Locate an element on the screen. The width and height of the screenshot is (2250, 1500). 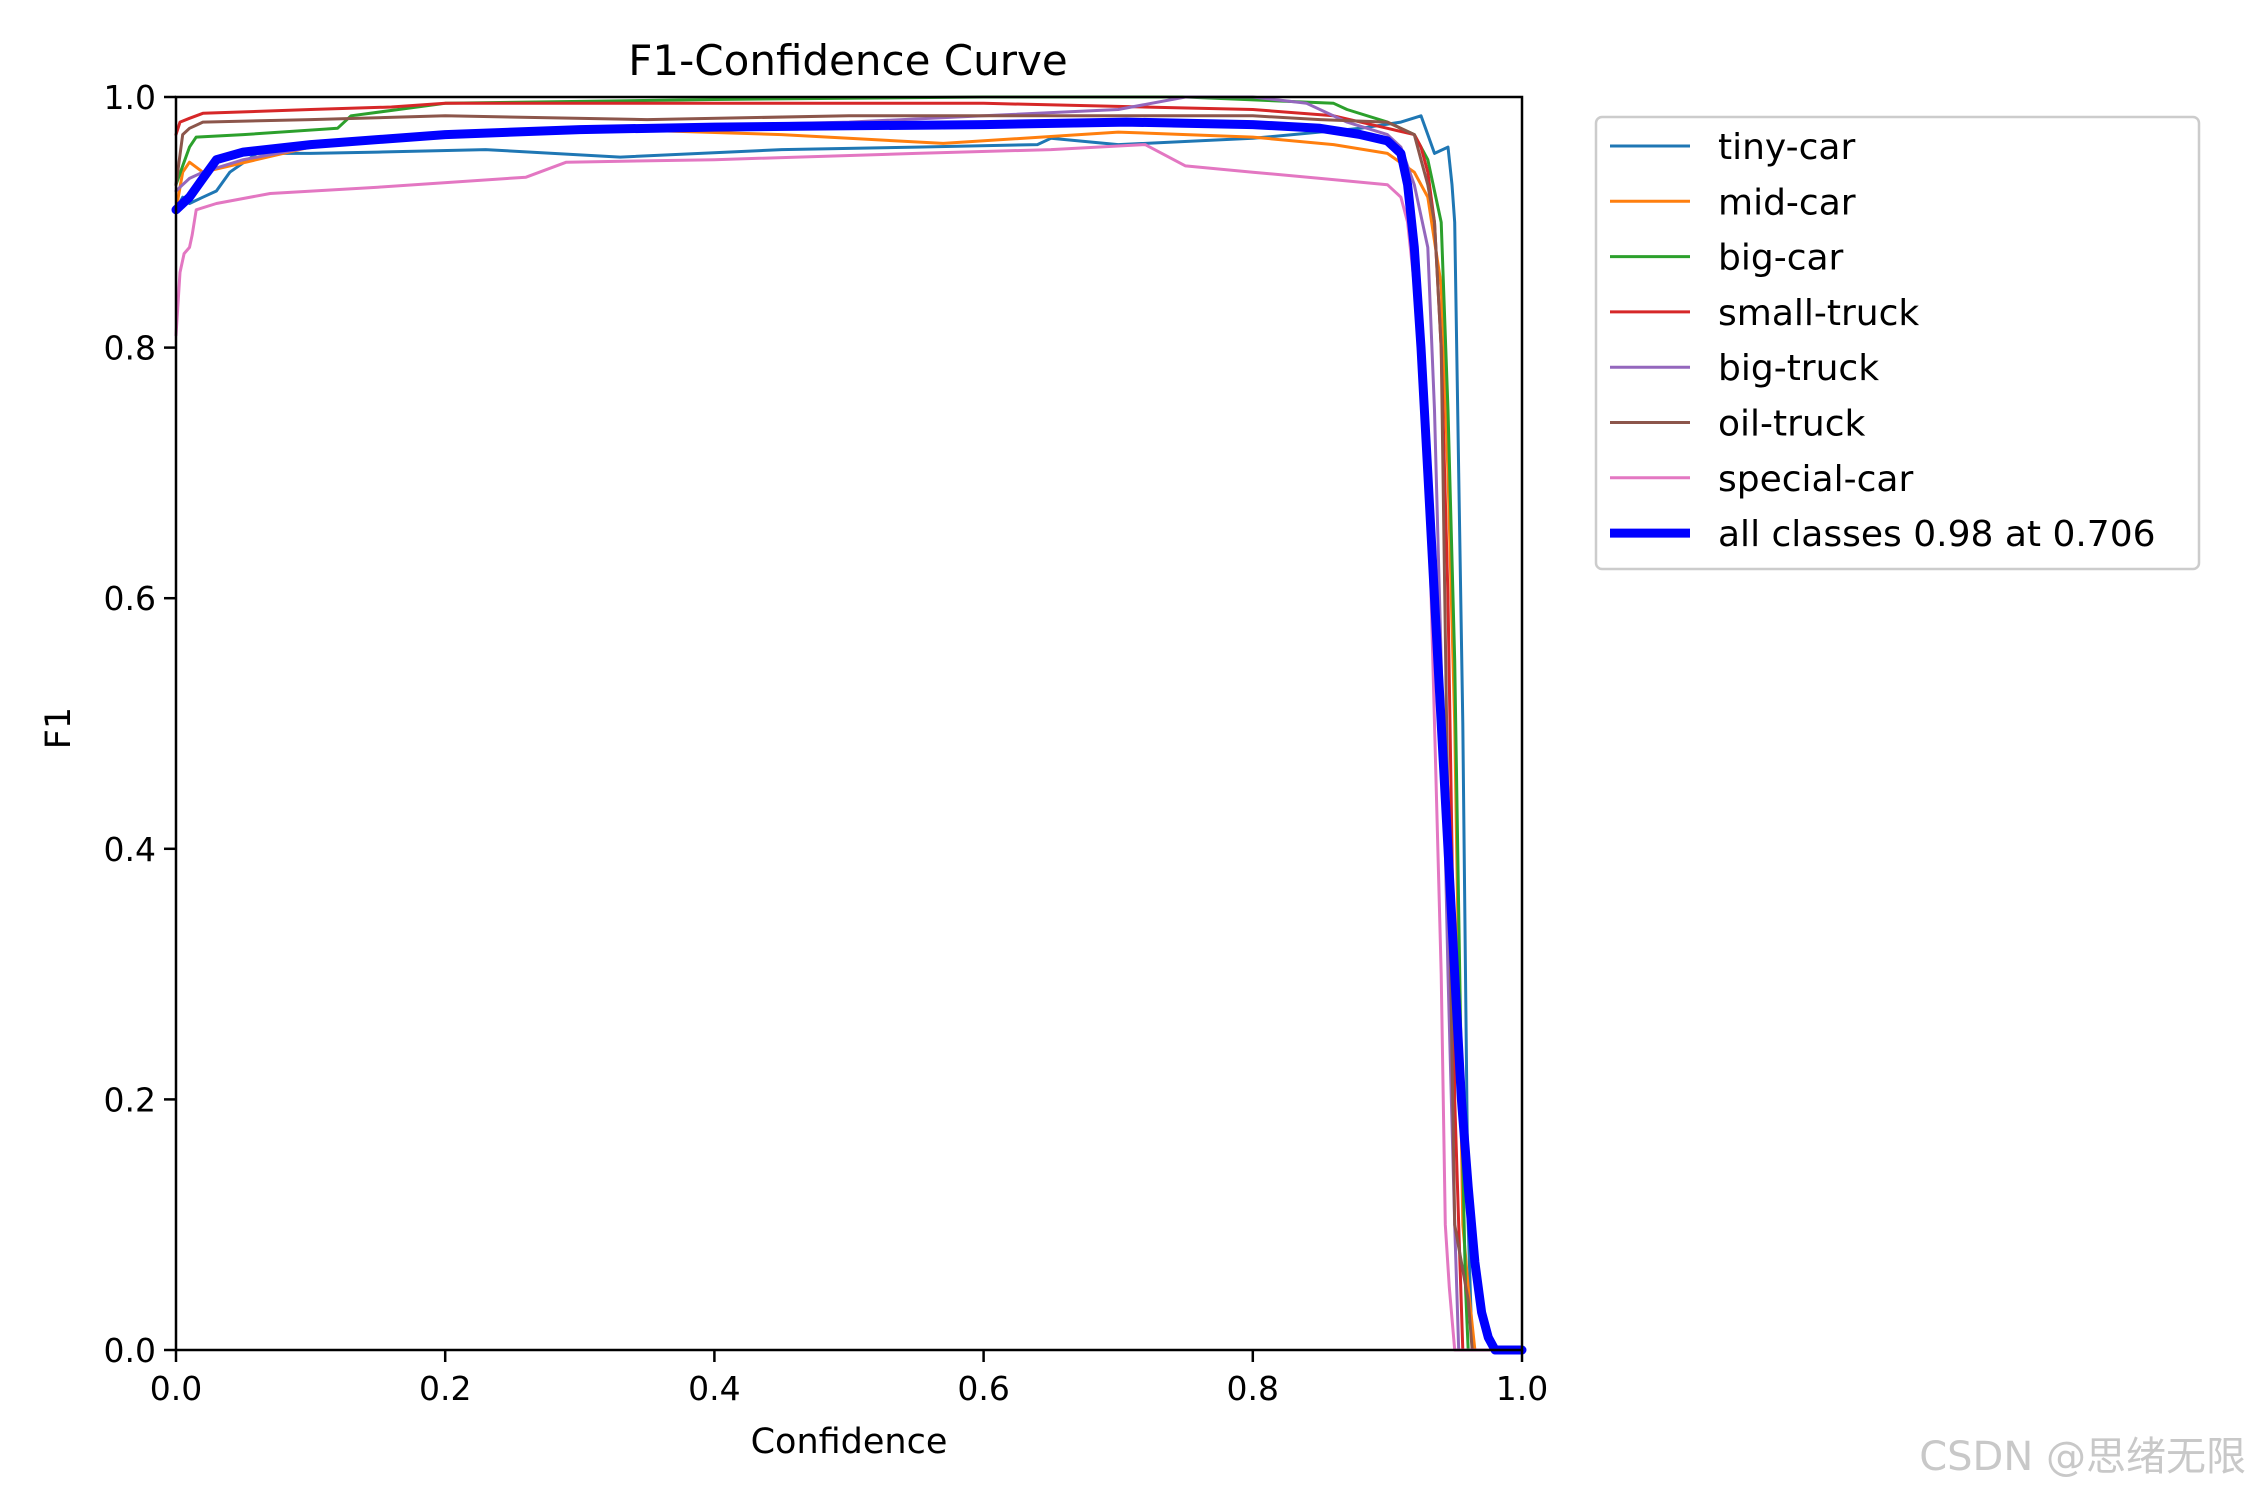
y-tick-label: 0.0 is located at coordinates (130, 1350).